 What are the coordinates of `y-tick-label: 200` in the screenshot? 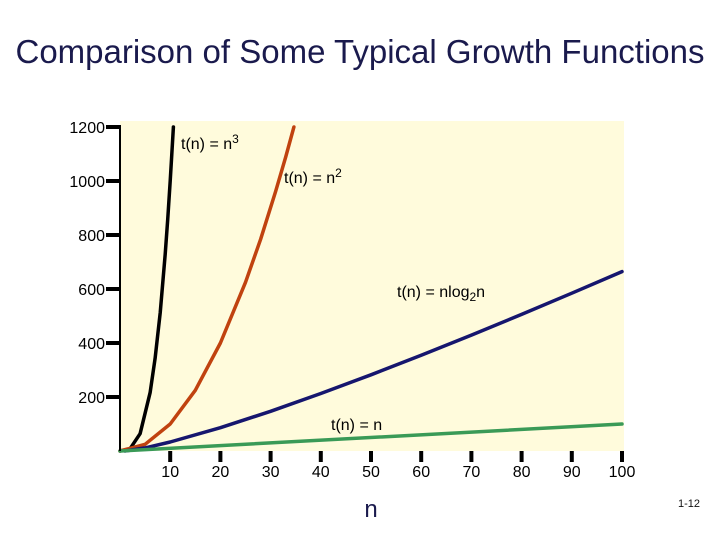 It's located at (91, 398).